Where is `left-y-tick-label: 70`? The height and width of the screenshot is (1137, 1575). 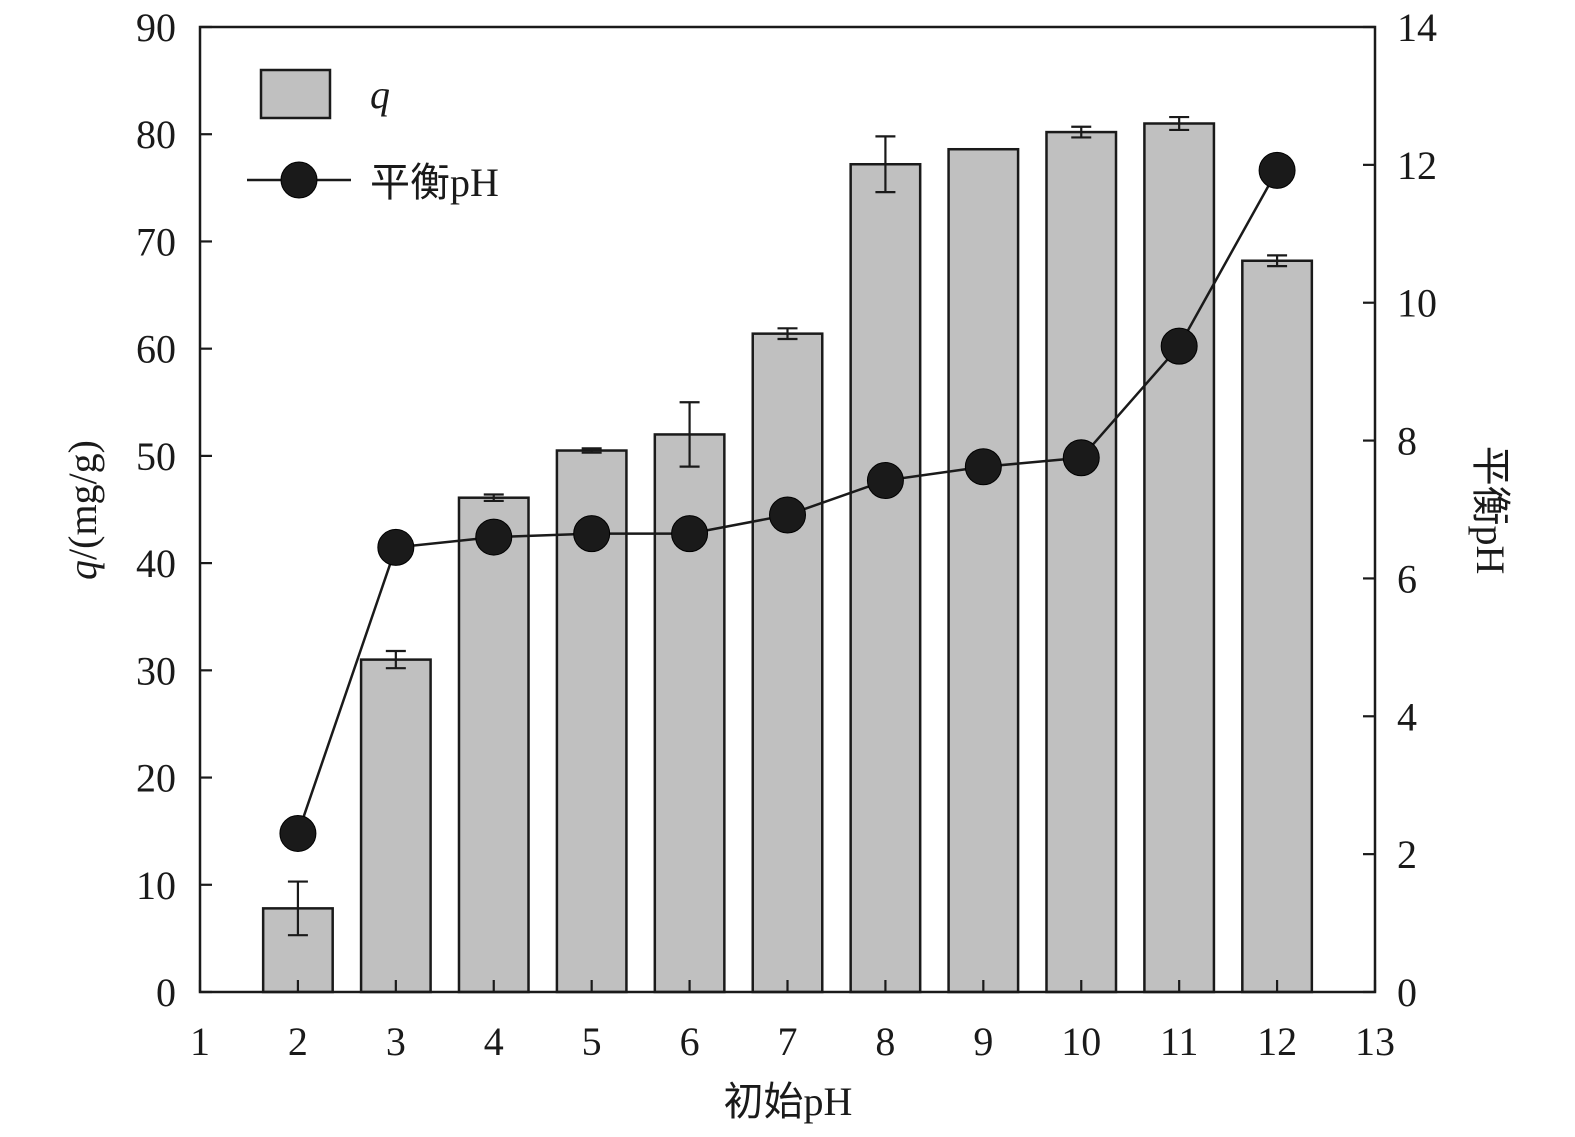 left-y-tick-label: 70 is located at coordinates (156, 241).